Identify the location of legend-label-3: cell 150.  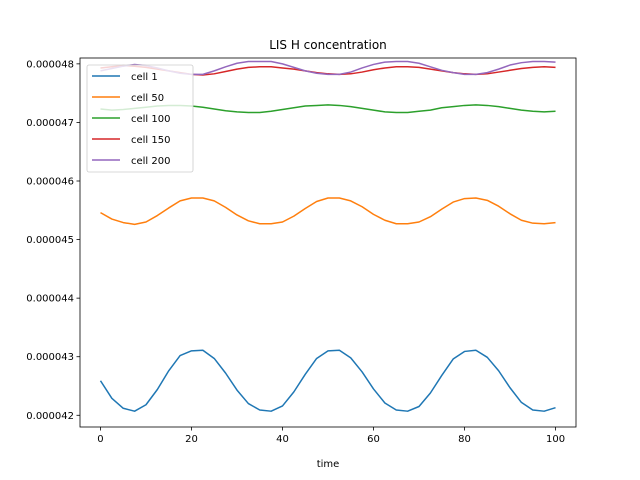
(150, 140).